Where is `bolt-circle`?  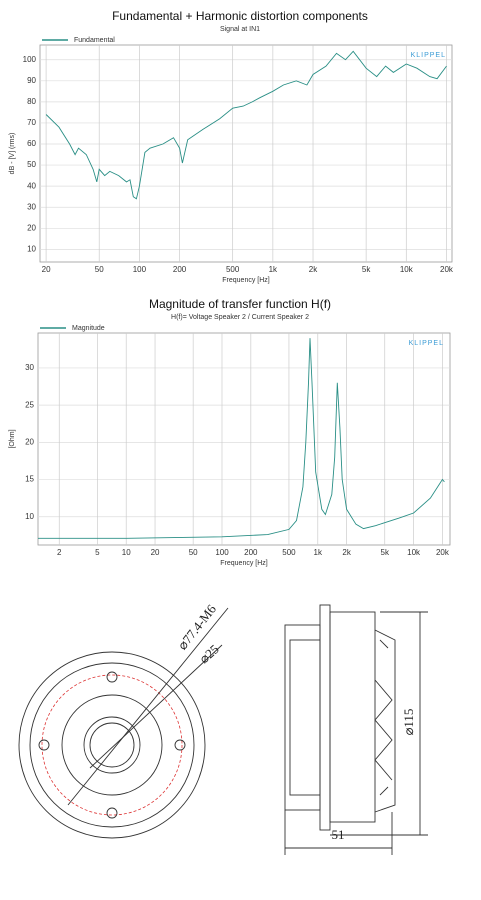
bolt-circle is located at coordinates (112, 745).